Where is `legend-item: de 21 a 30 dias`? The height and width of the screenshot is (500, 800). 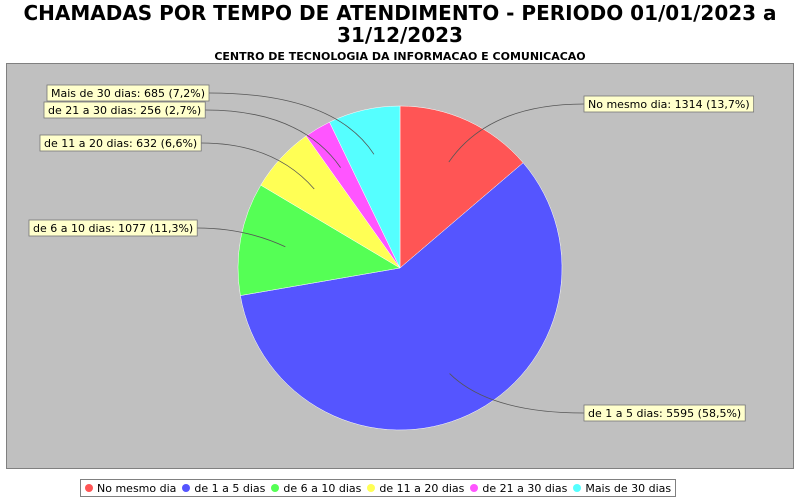 legend-item: de 21 a 30 dias is located at coordinates (518, 488).